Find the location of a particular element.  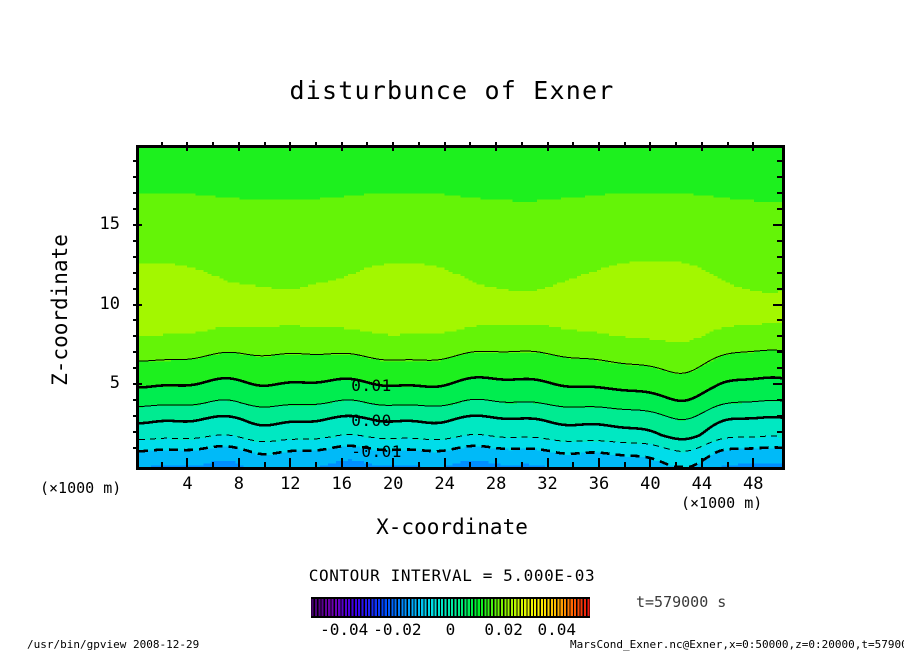

contour-label: 0.00 is located at coordinates (371, 420).